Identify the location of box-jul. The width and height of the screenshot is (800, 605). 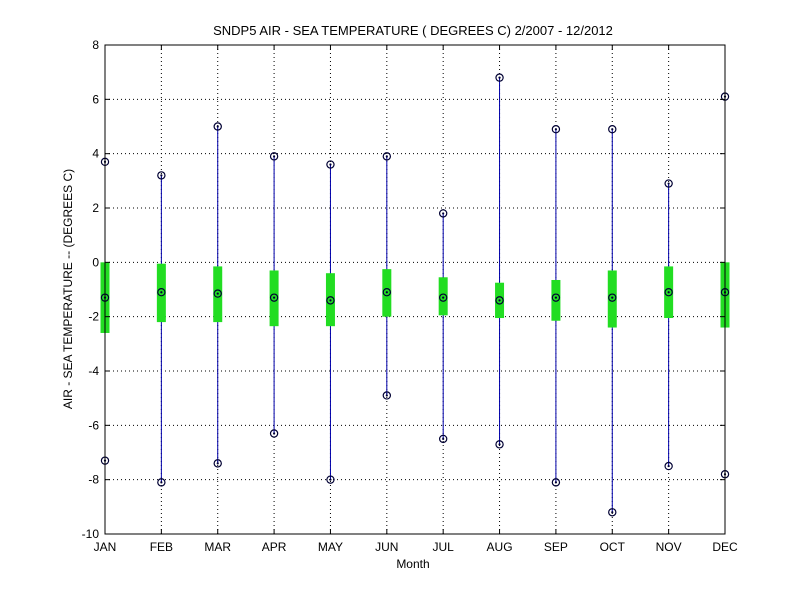
(443, 326).